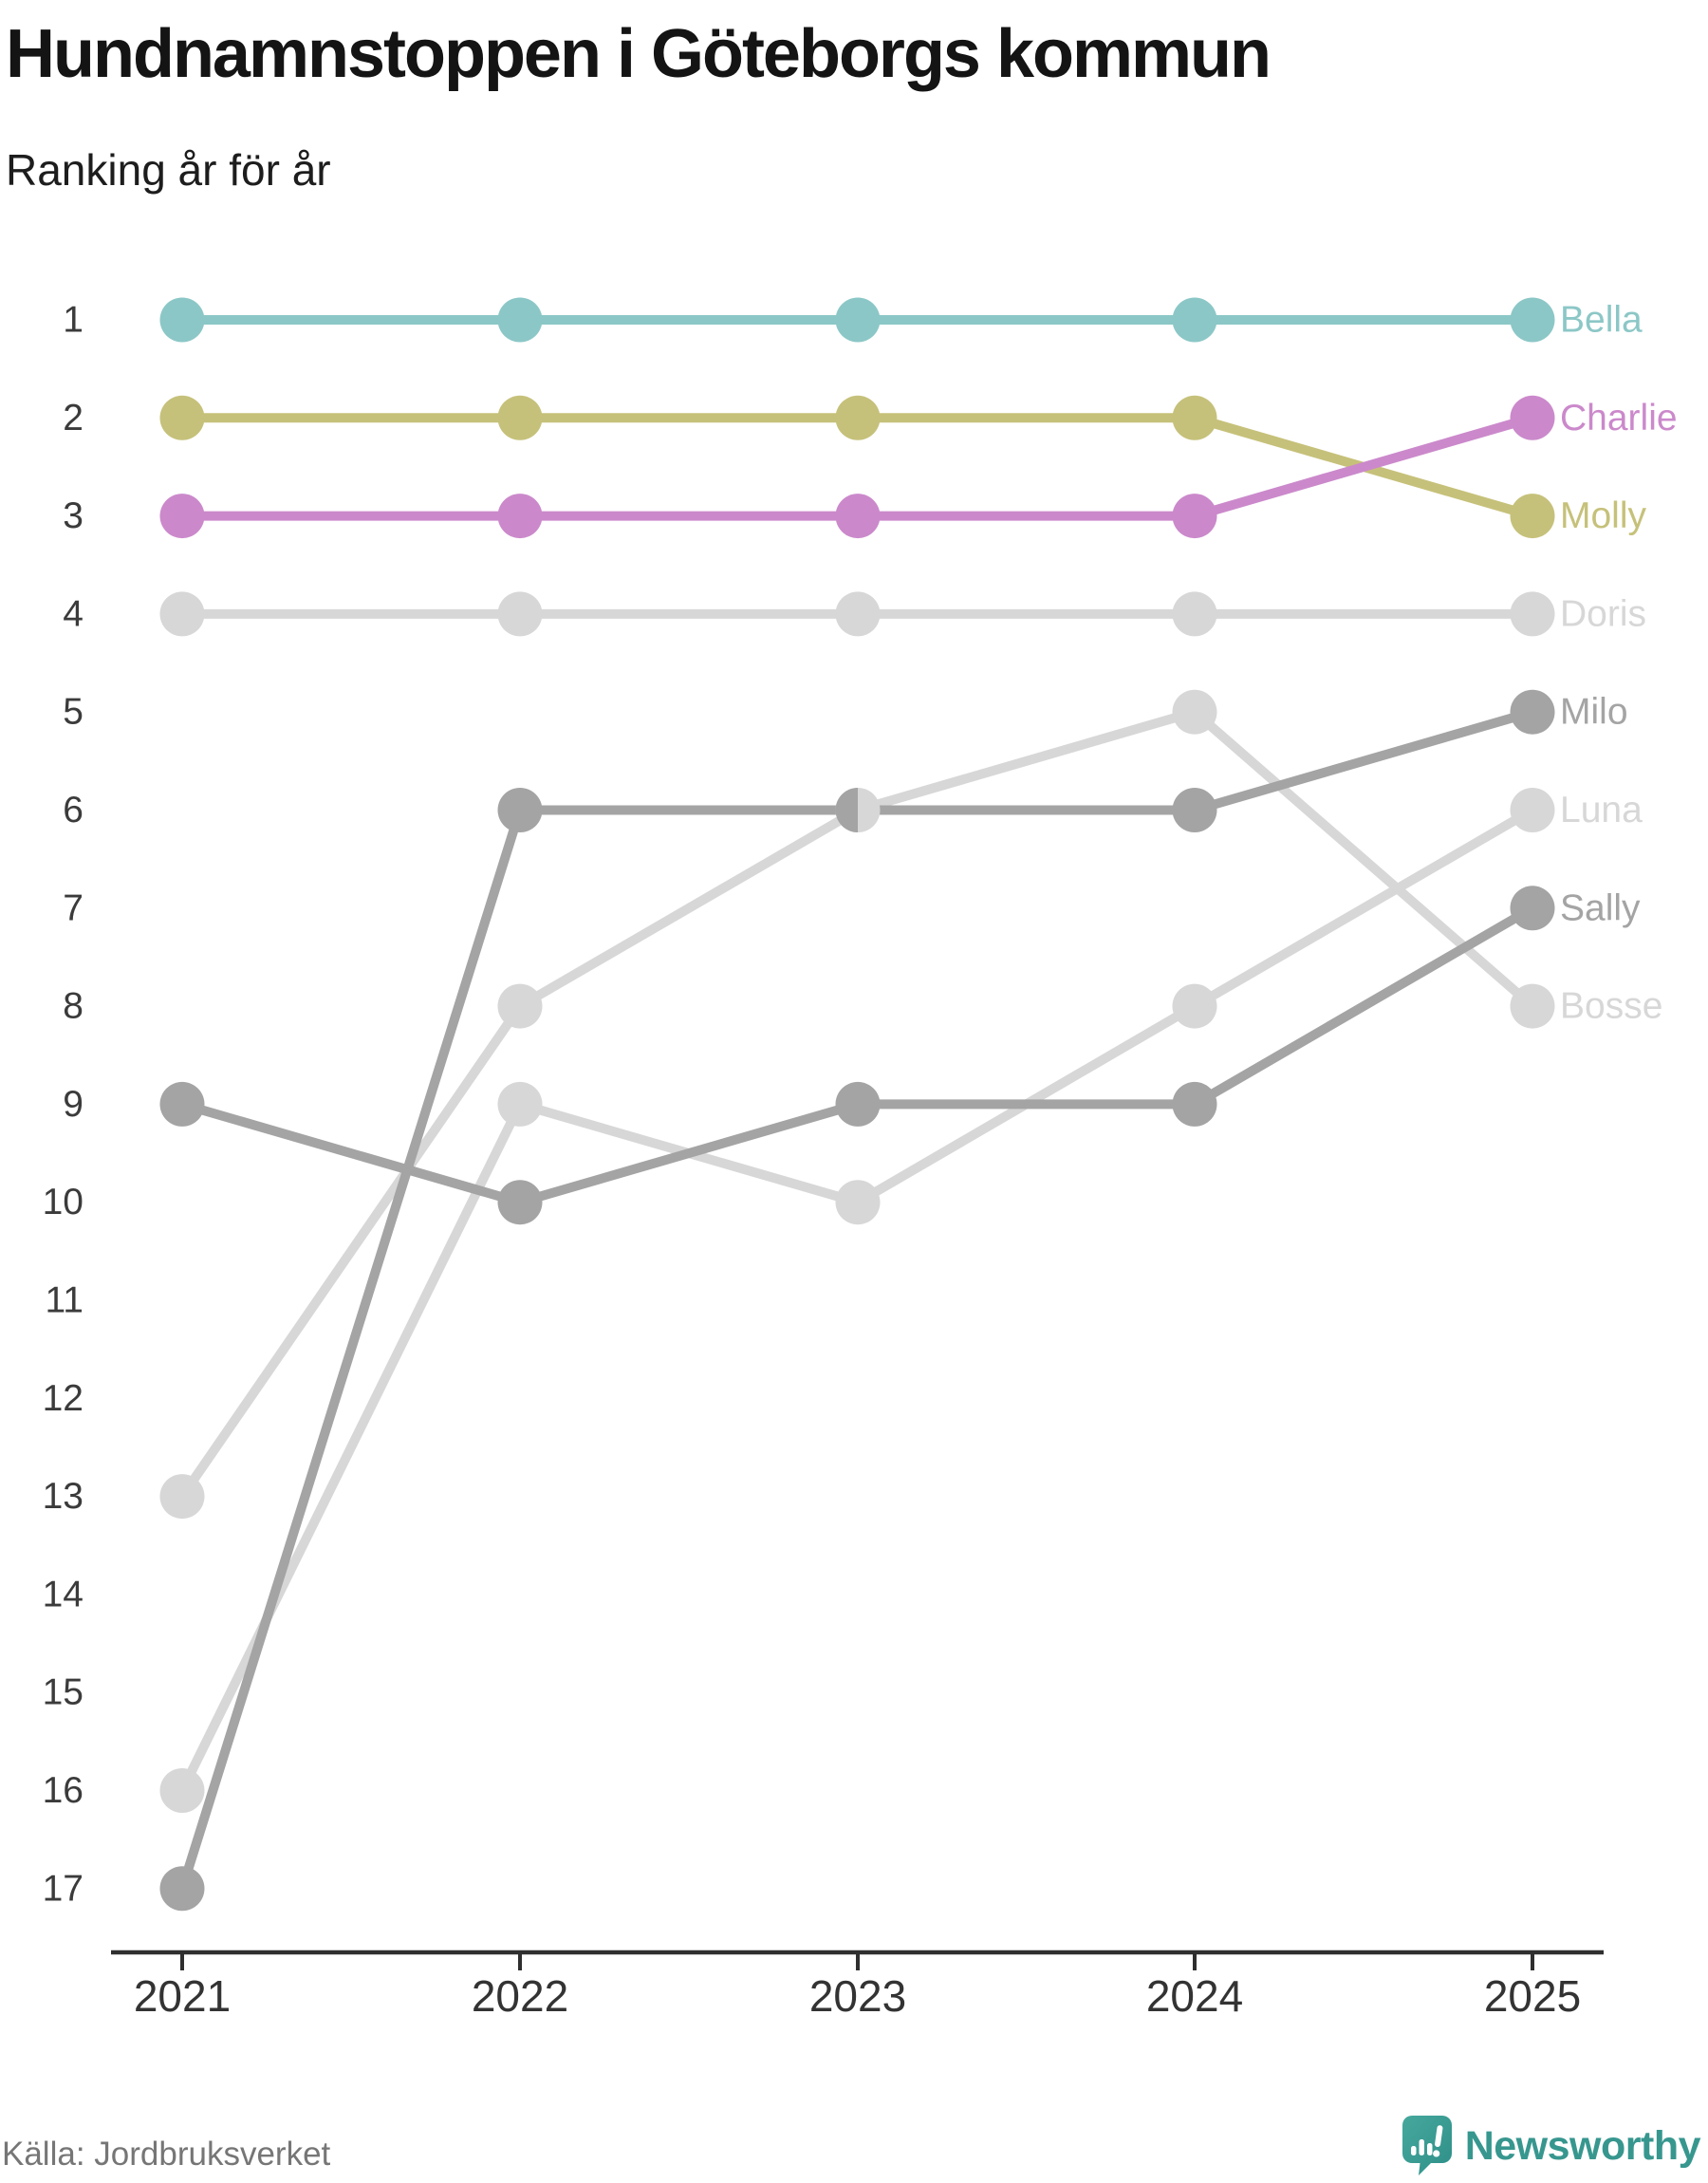 This screenshot has width=1708, height=2183. I want to click on dot-bella-2021, so click(182, 320).